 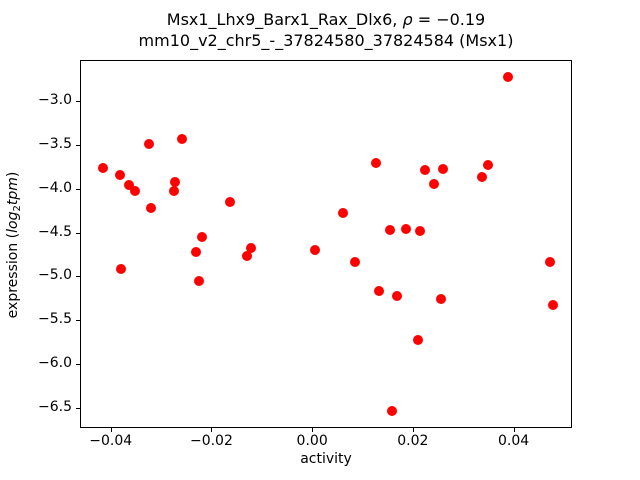 What do you see at coordinates (13, 191) in the screenshot?
I see `ylabel-tpm: tpm` at bounding box center [13, 191].